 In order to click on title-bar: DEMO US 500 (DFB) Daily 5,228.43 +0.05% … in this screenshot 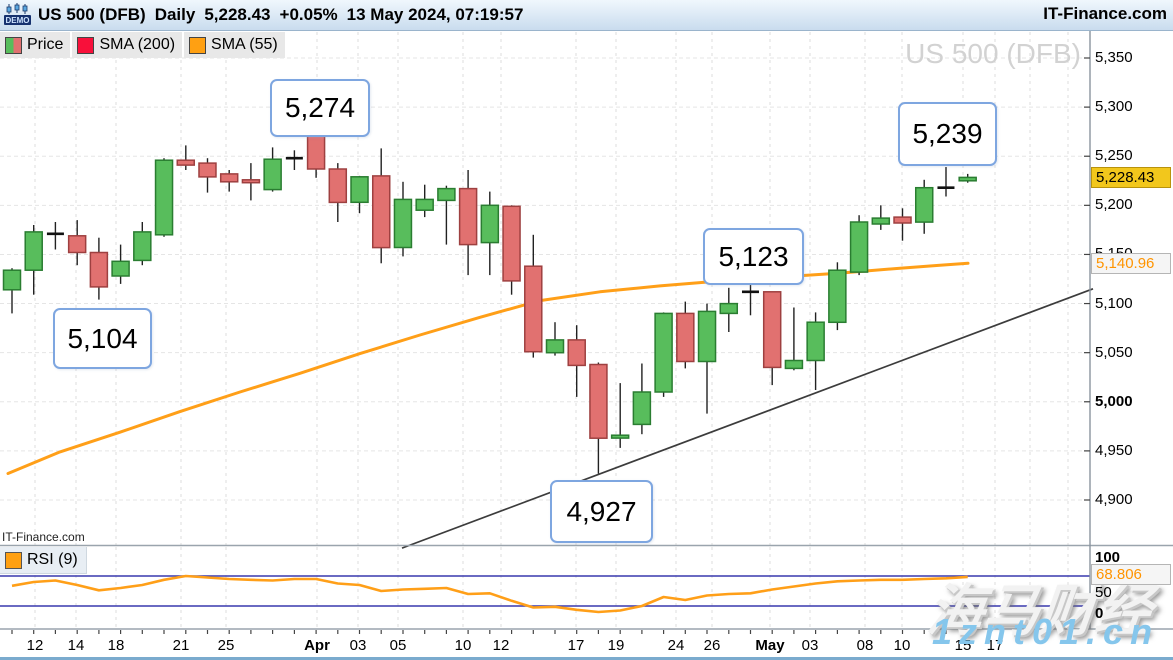, I will do `click(586, 15)`.